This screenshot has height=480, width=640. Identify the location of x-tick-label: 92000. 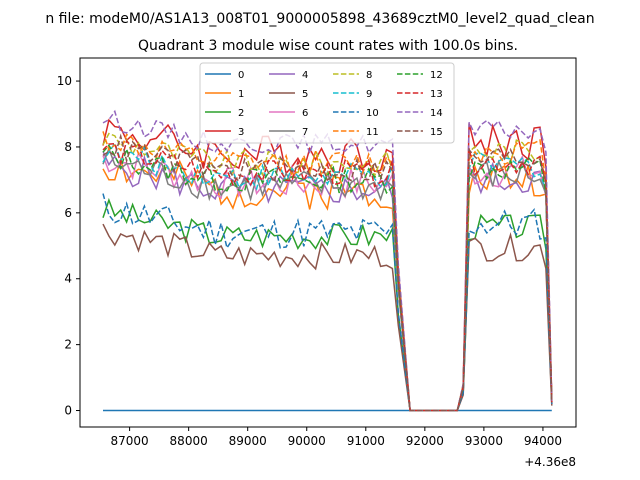
(425, 441).